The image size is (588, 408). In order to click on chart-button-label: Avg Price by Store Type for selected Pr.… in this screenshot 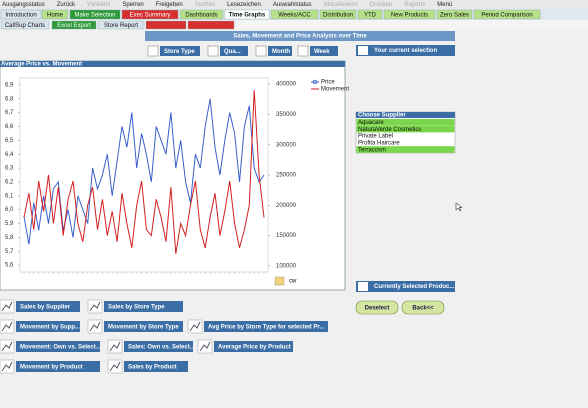, I will do `click(266, 327)`.